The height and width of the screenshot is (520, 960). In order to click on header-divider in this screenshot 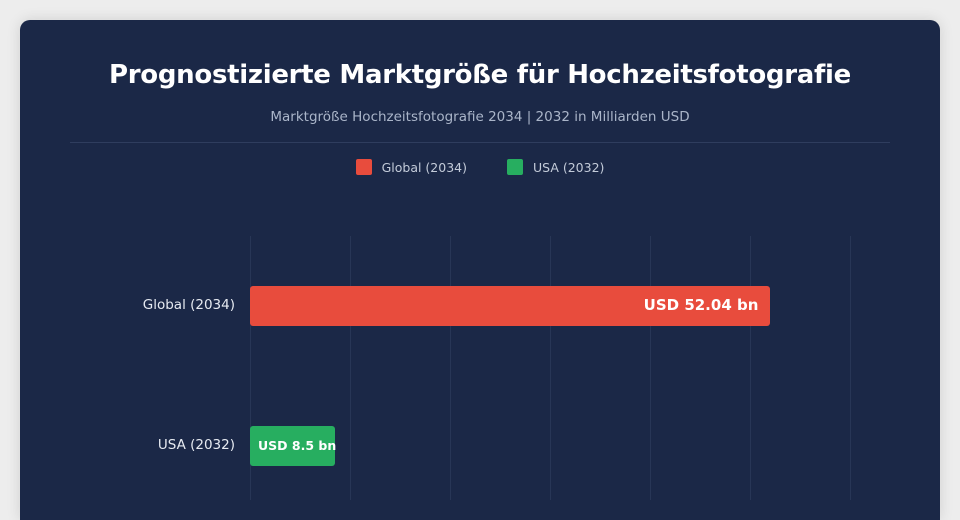, I will do `click(480, 142)`.